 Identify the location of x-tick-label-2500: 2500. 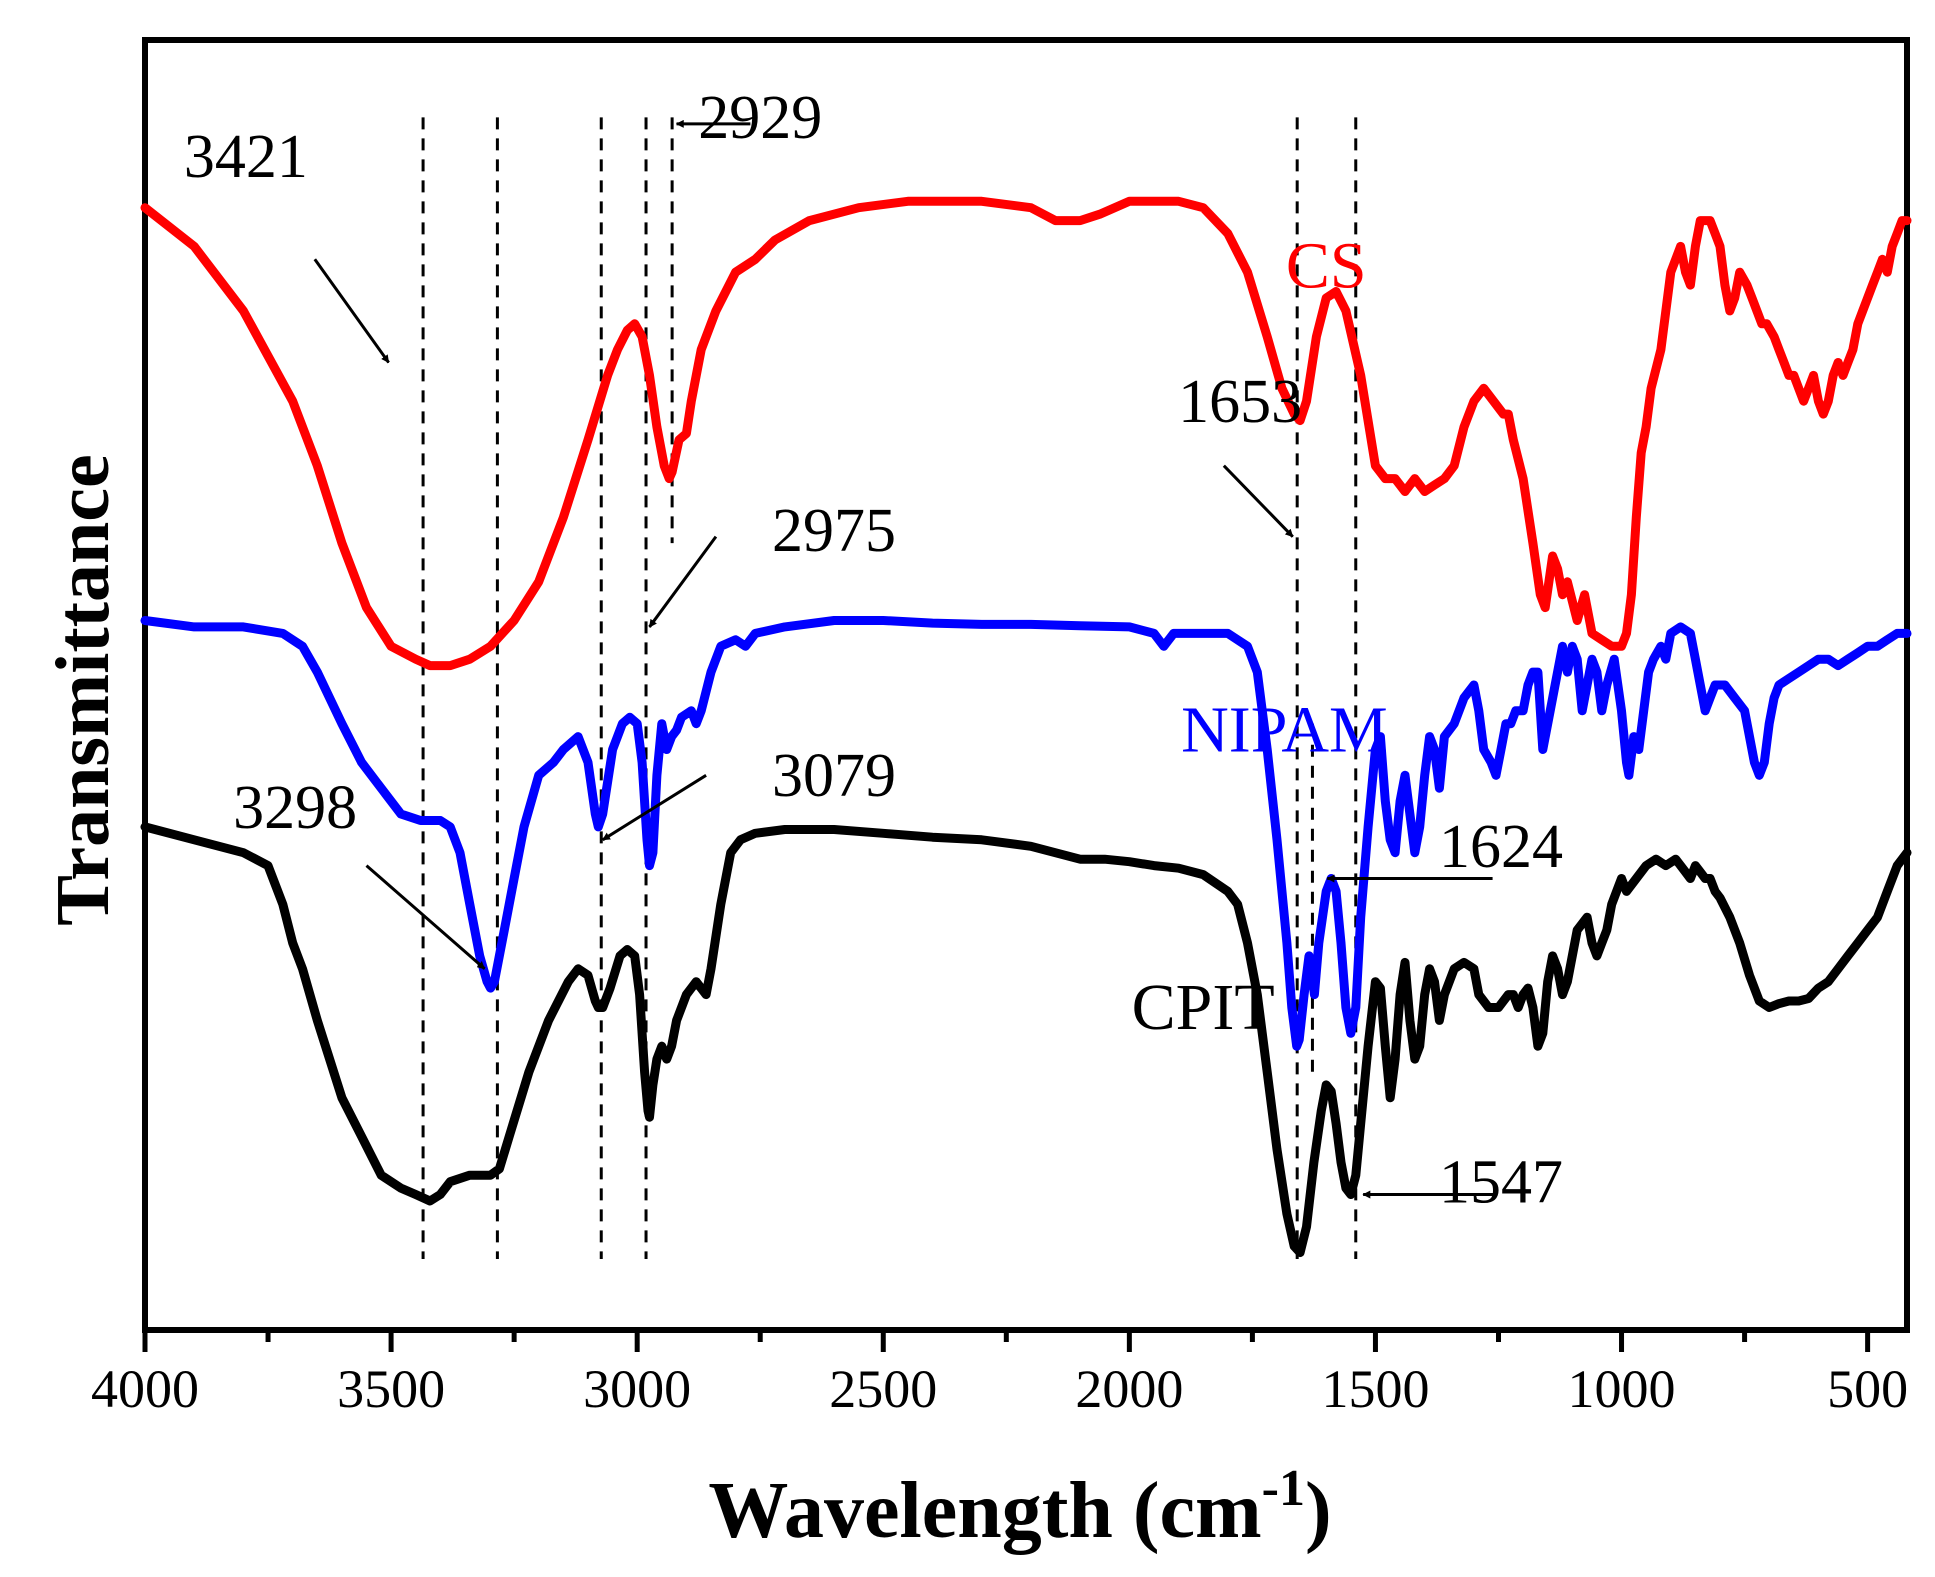
(883, 1389).